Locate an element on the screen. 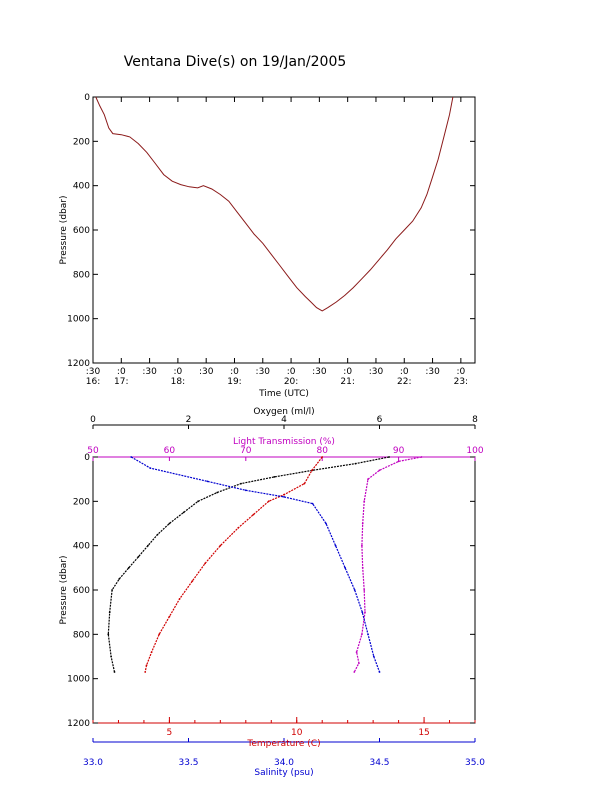  x-tick-label: 19: is located at coordinates (234, 382).